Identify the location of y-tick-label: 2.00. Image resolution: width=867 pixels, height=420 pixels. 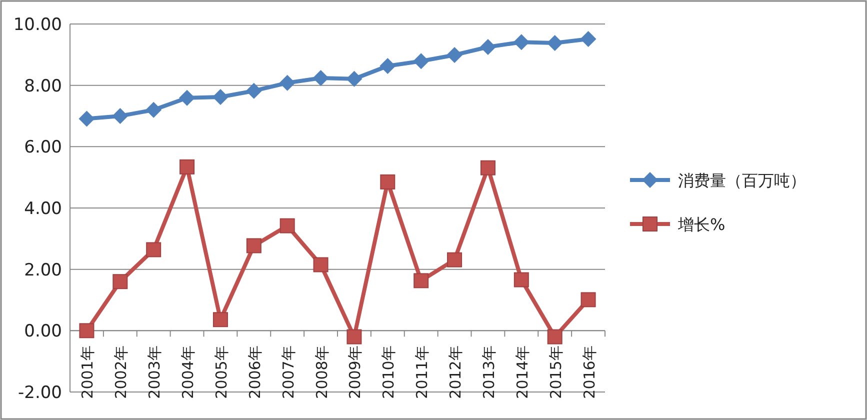
(43, 270).